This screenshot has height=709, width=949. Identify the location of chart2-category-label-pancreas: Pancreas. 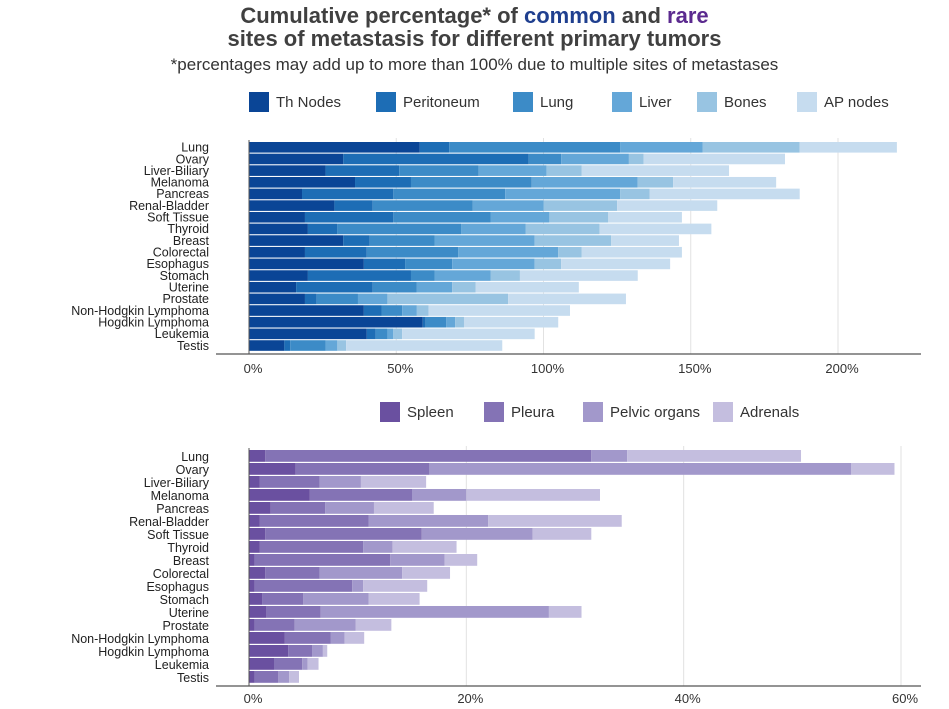
(182, 509).